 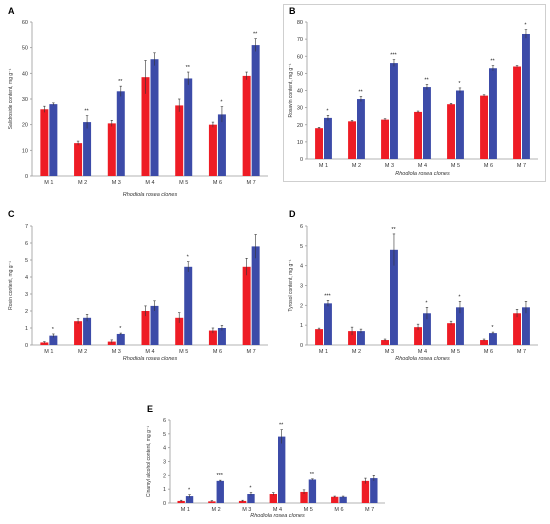 I want to click on x-tick-label-c: M 6, so click(x=217, y=352).